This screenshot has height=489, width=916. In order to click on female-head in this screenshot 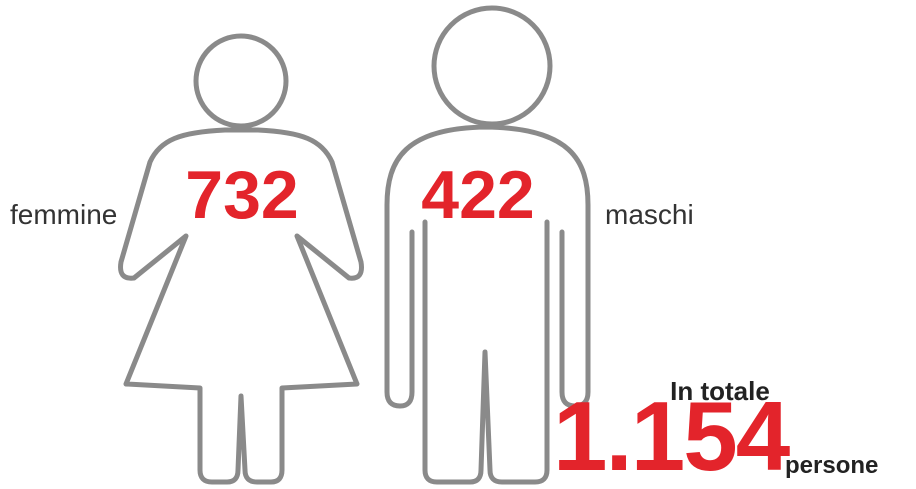, I will do `click(241, 81)`.